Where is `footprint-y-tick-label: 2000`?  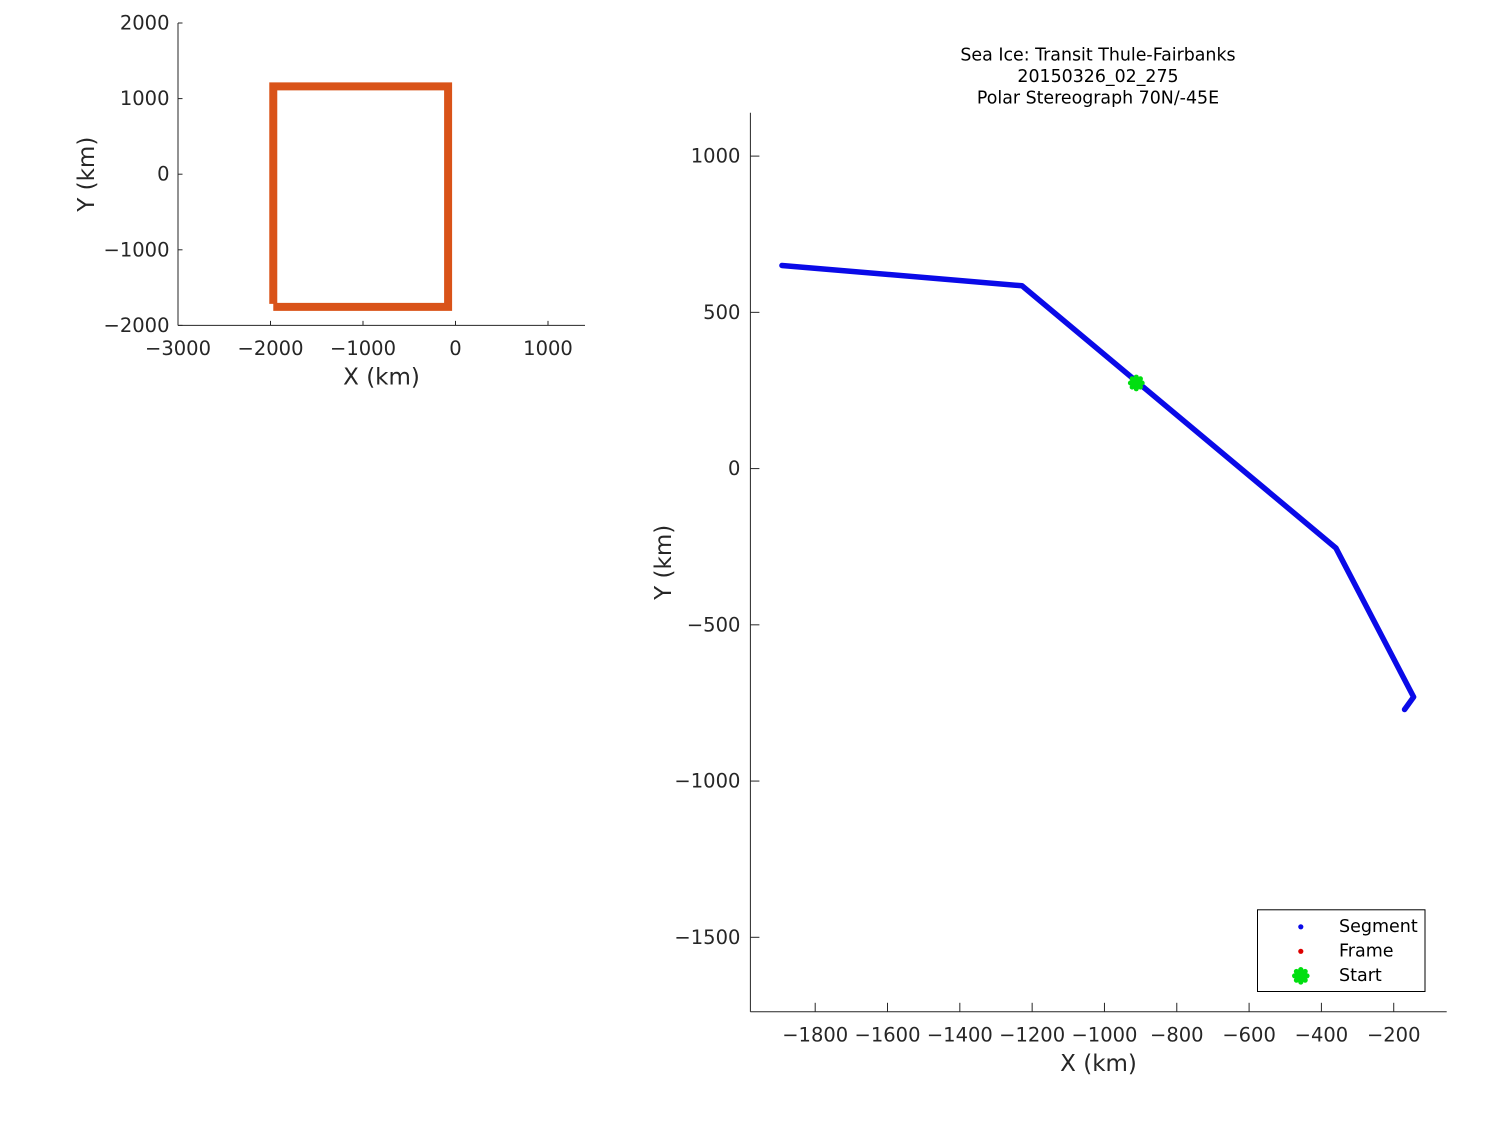 footprint-y-tick-label: 2000 is located at coordinates (145, 23).